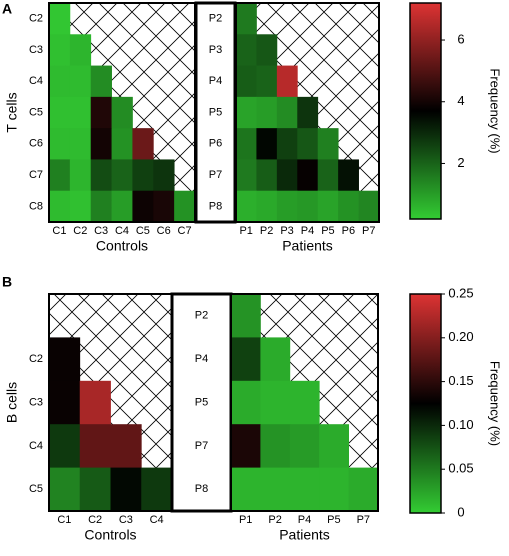  Describe the element at coordinates (7, 9) in the screenshot. I see `panel-label: A` at that location.